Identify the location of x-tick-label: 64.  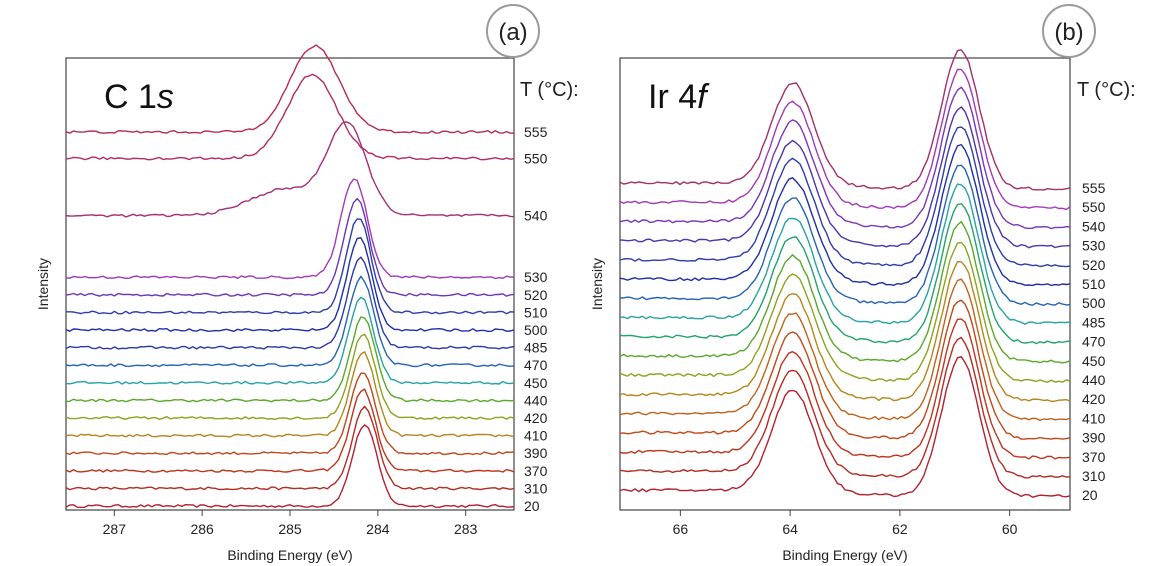
(790, 529).